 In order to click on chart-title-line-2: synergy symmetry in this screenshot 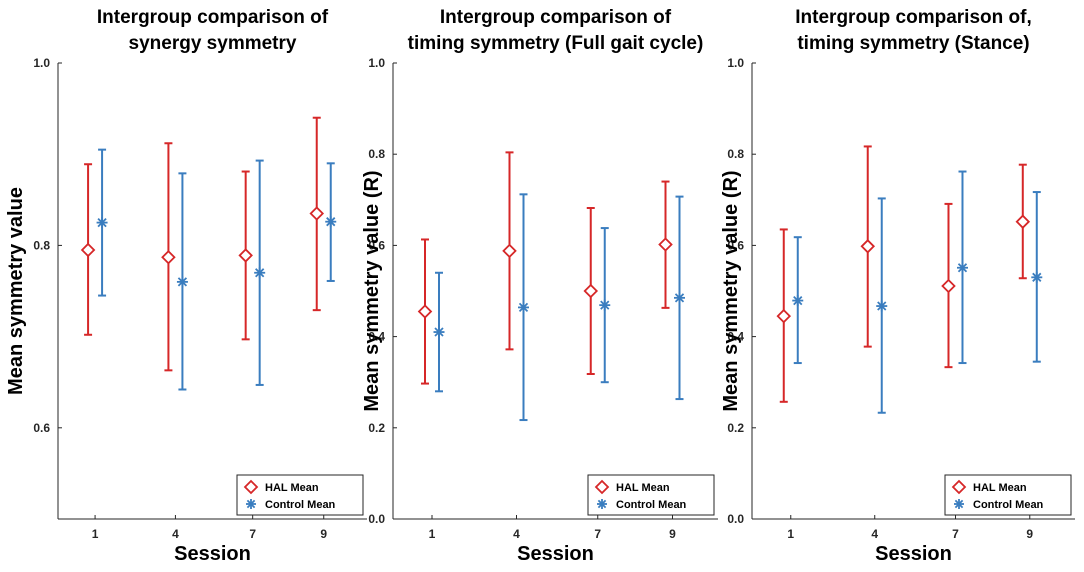, I will do `click(213, 43)`.